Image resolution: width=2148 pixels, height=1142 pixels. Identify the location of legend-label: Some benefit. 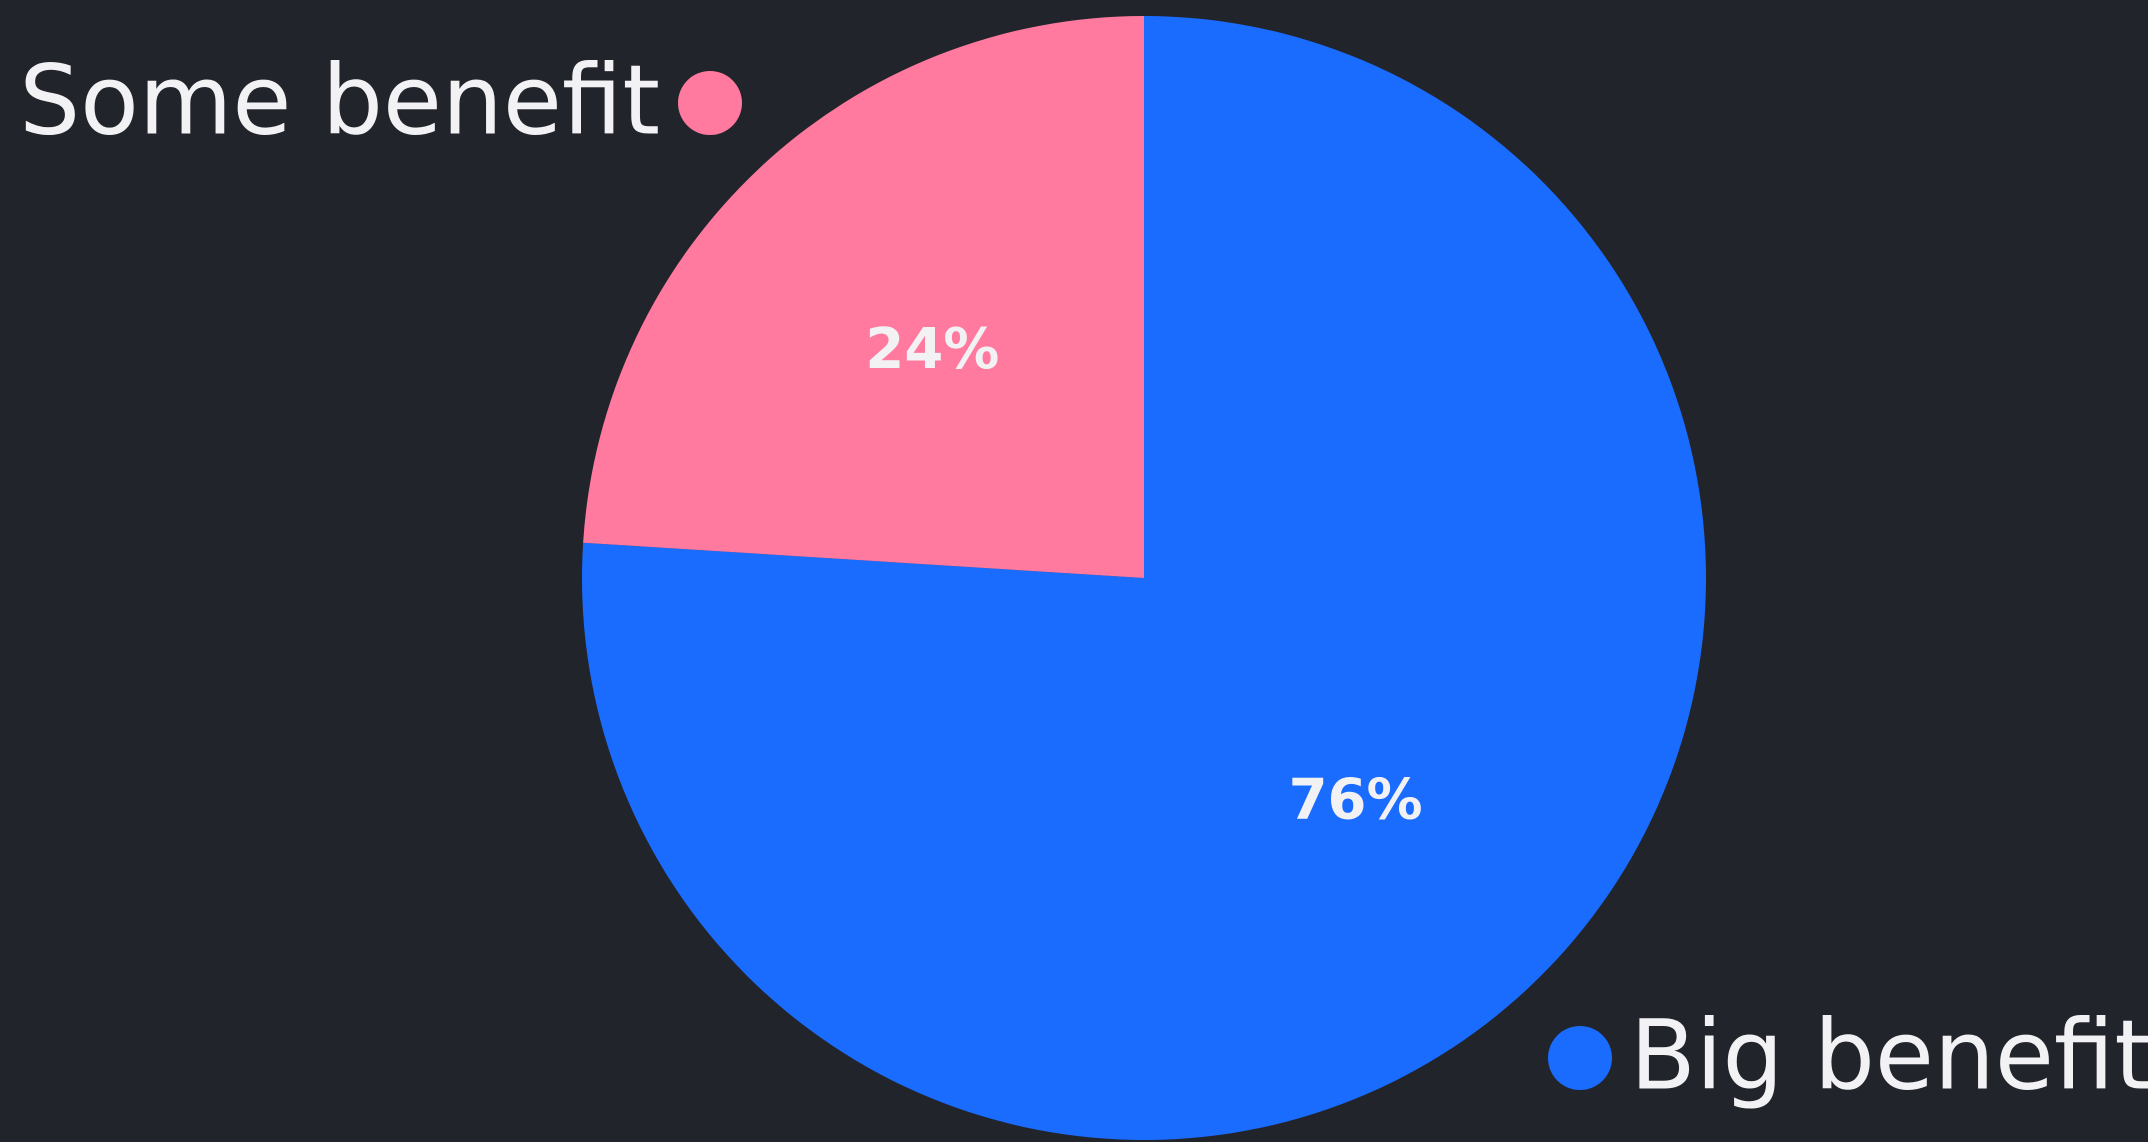
(339, 100).